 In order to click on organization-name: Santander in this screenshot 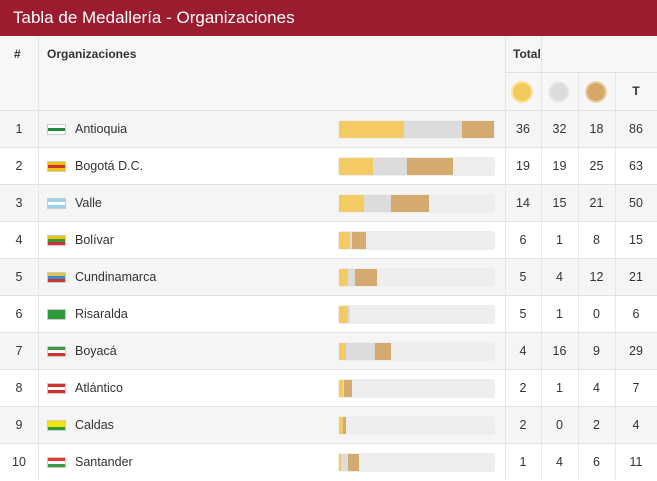, I will do `click(104, 462)`.